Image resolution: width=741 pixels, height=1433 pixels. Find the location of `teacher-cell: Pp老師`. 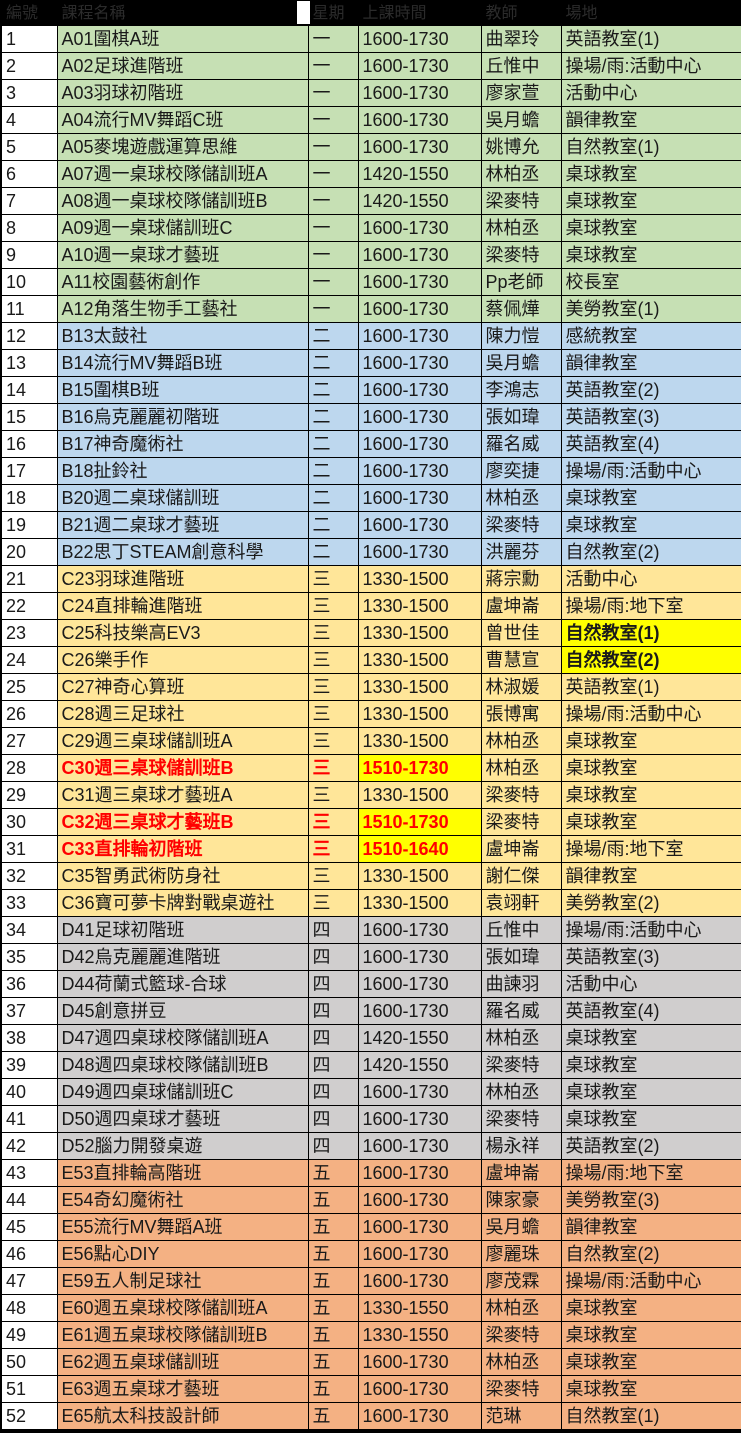

teacher-cell: Pp老師 is located at coordinates (521, 282).